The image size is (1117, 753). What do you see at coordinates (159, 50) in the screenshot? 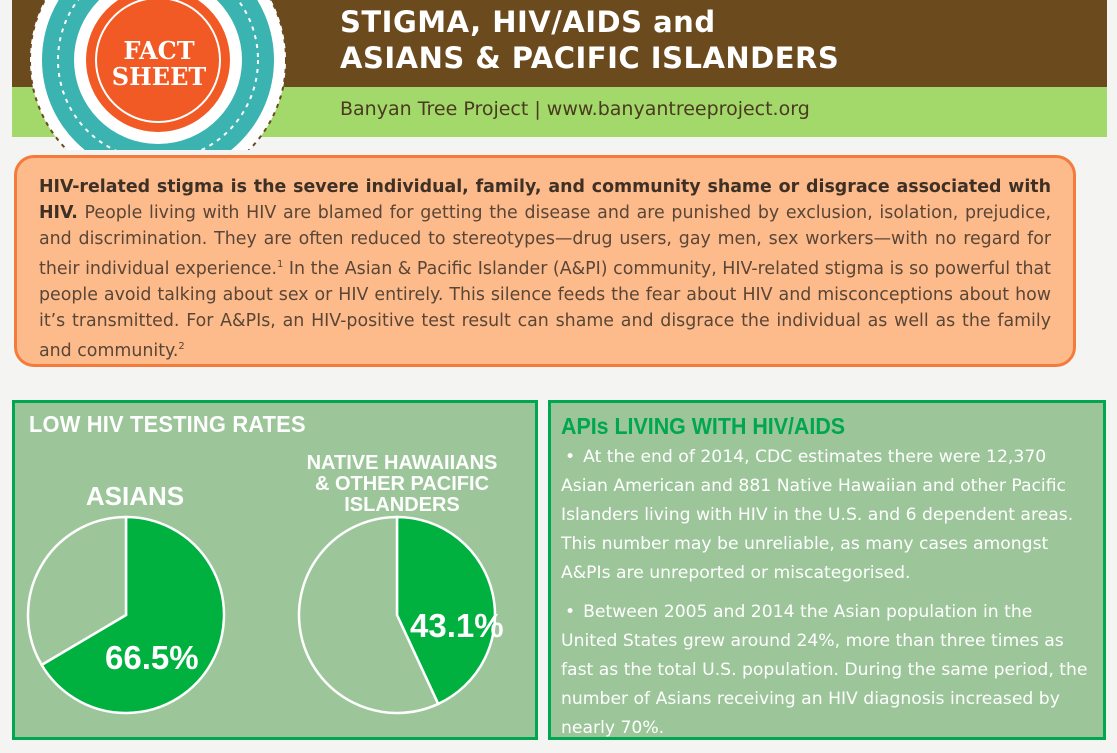
I see `badge-line-1: FACT` at bounding box center [159, 50].